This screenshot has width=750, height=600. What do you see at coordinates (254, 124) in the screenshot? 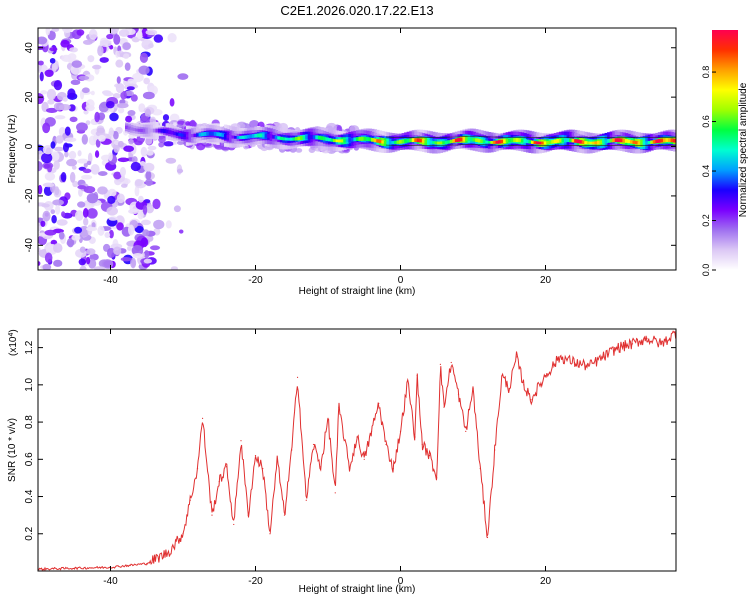
I see `halo-cell` at bounding box center [254, 124].